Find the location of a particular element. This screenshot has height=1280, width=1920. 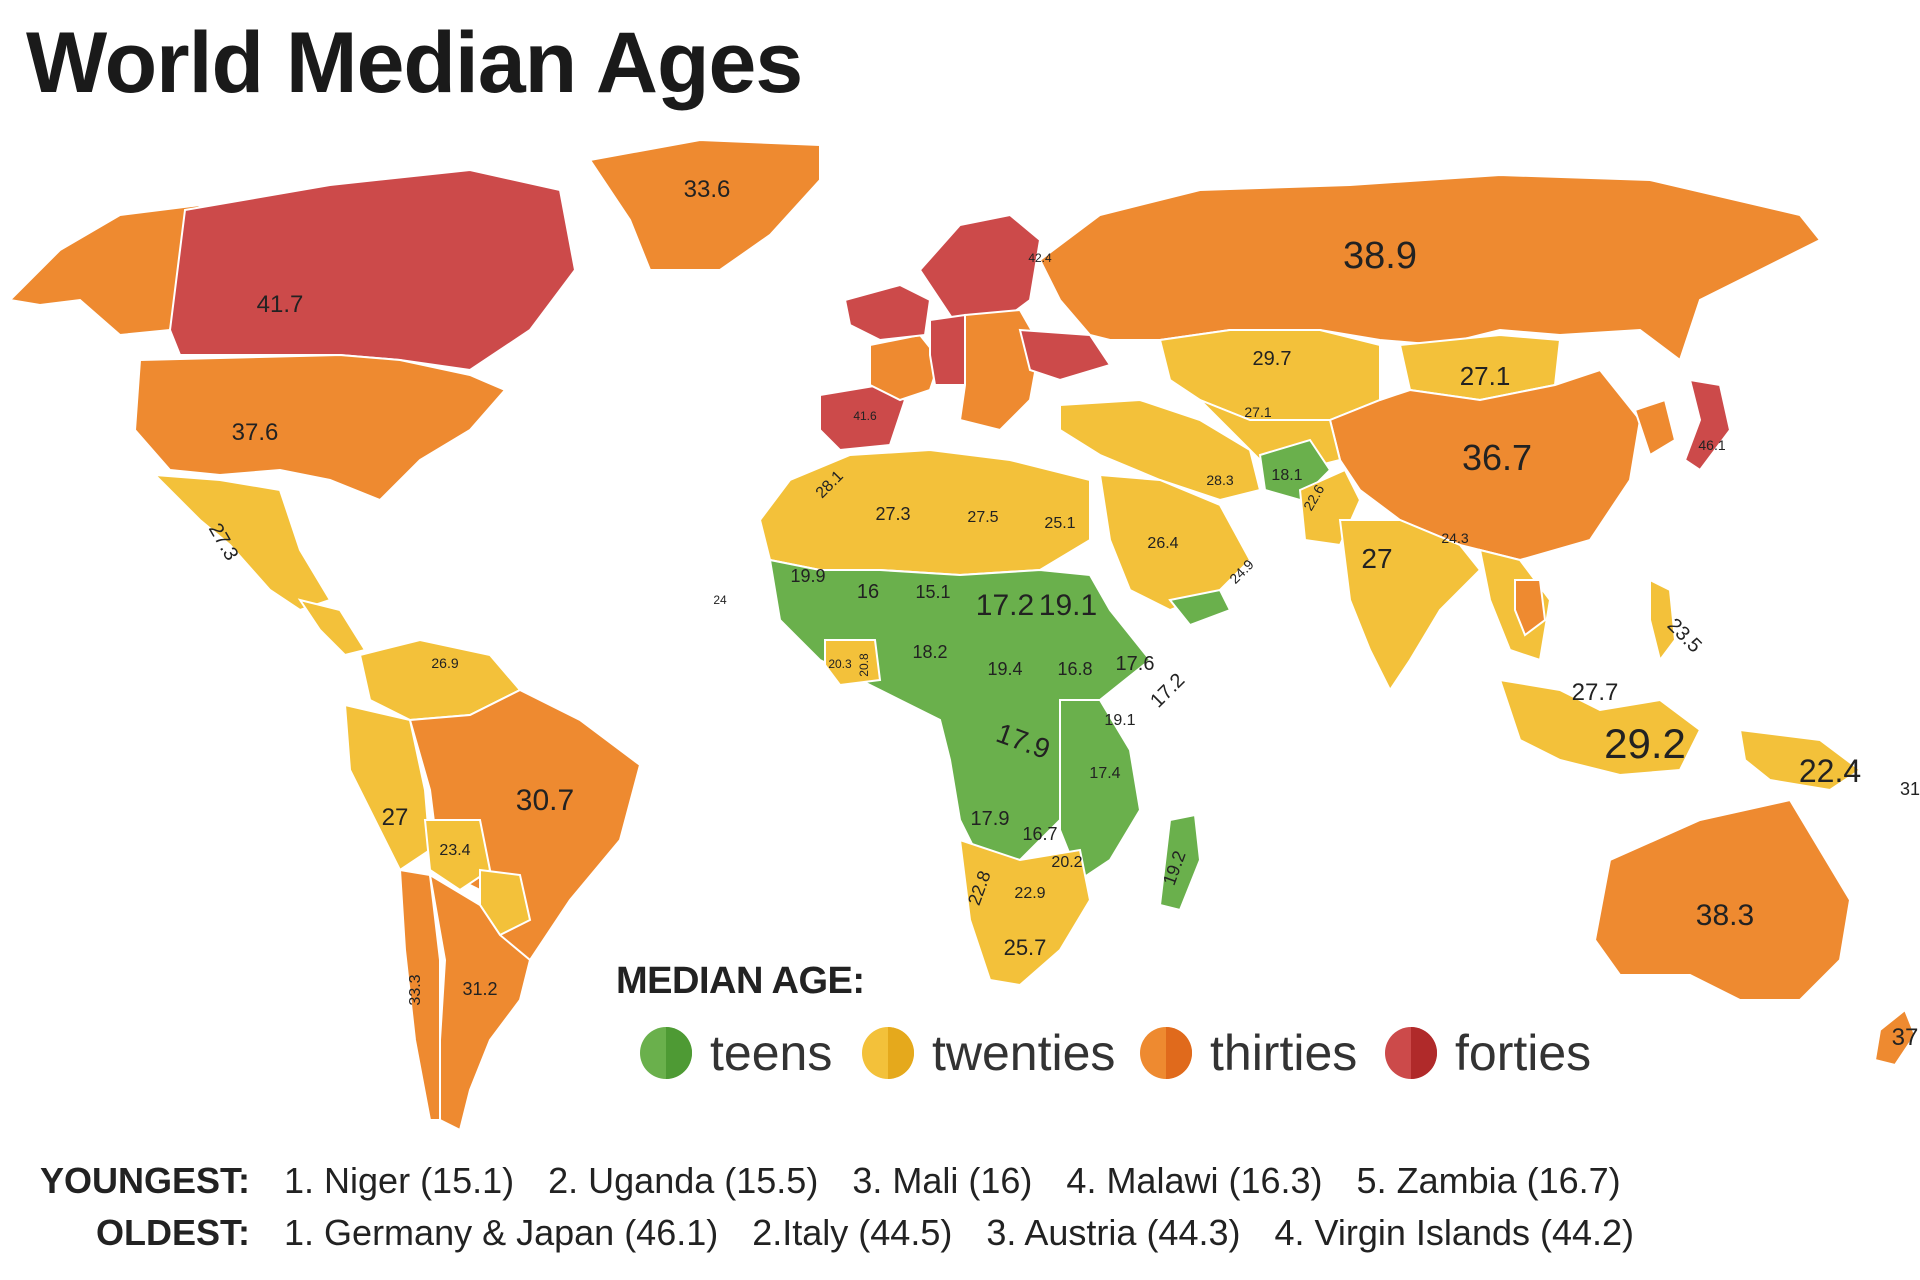

oldest-item: 4. Virgin Islands (44.2) is located at coordinates (1454, 1232).